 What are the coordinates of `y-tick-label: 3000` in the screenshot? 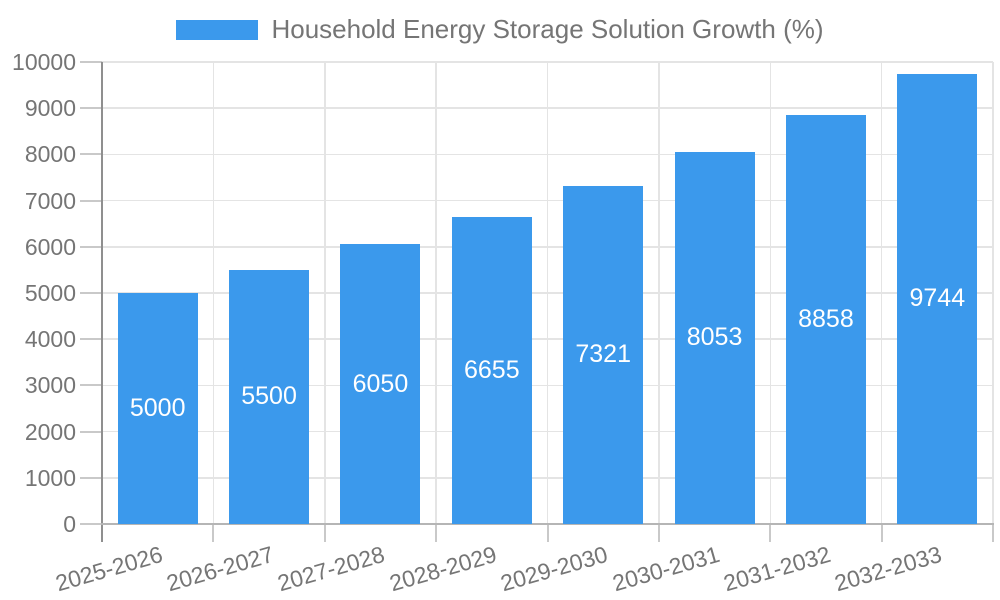 It's located at (50, 385).